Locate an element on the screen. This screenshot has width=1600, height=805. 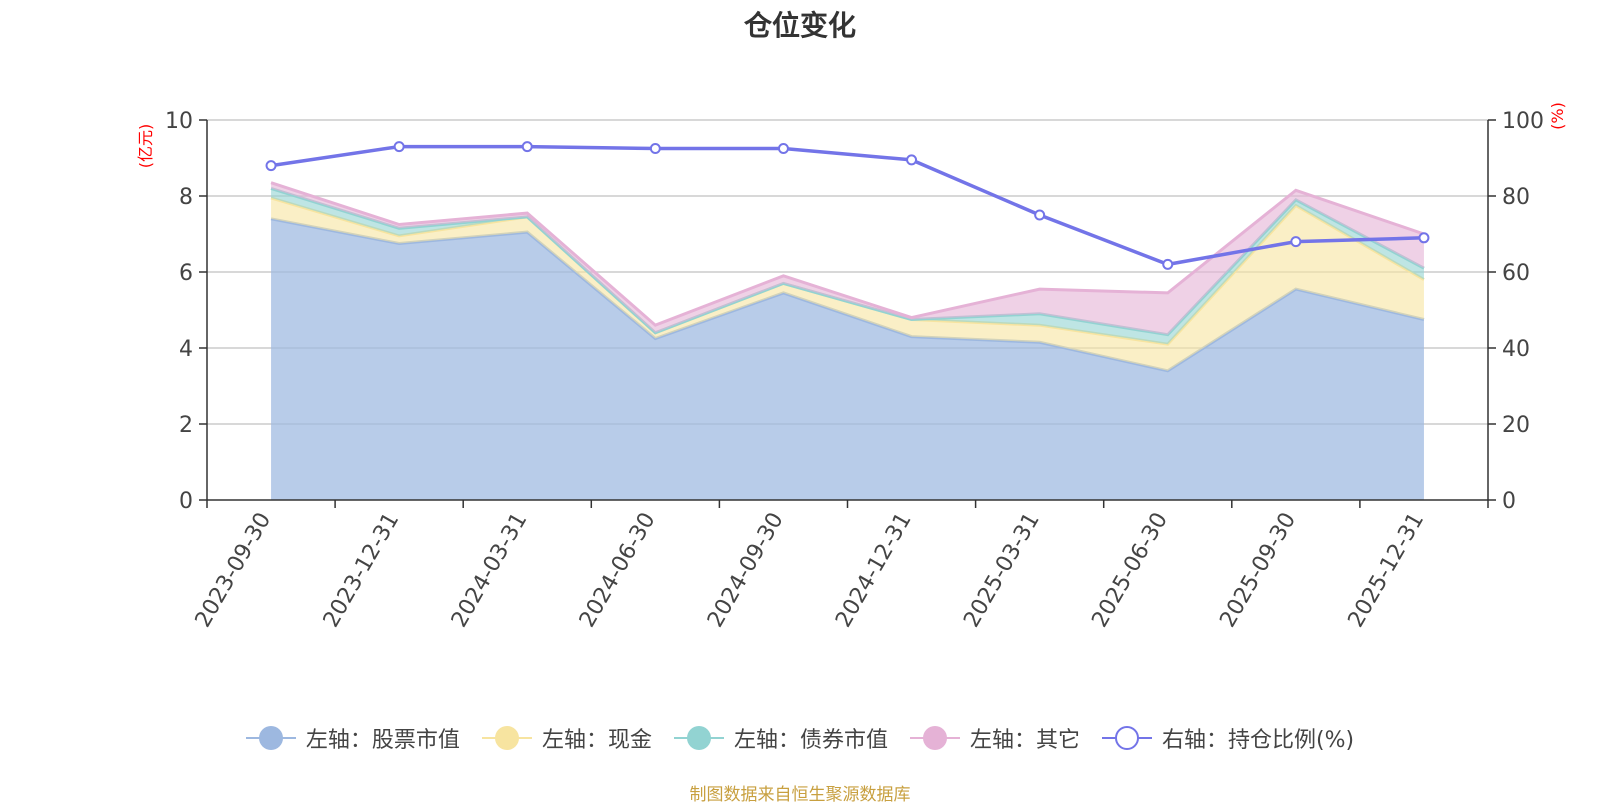
right-axis-tick-label: 100 is located at coordinates (1523, 121).